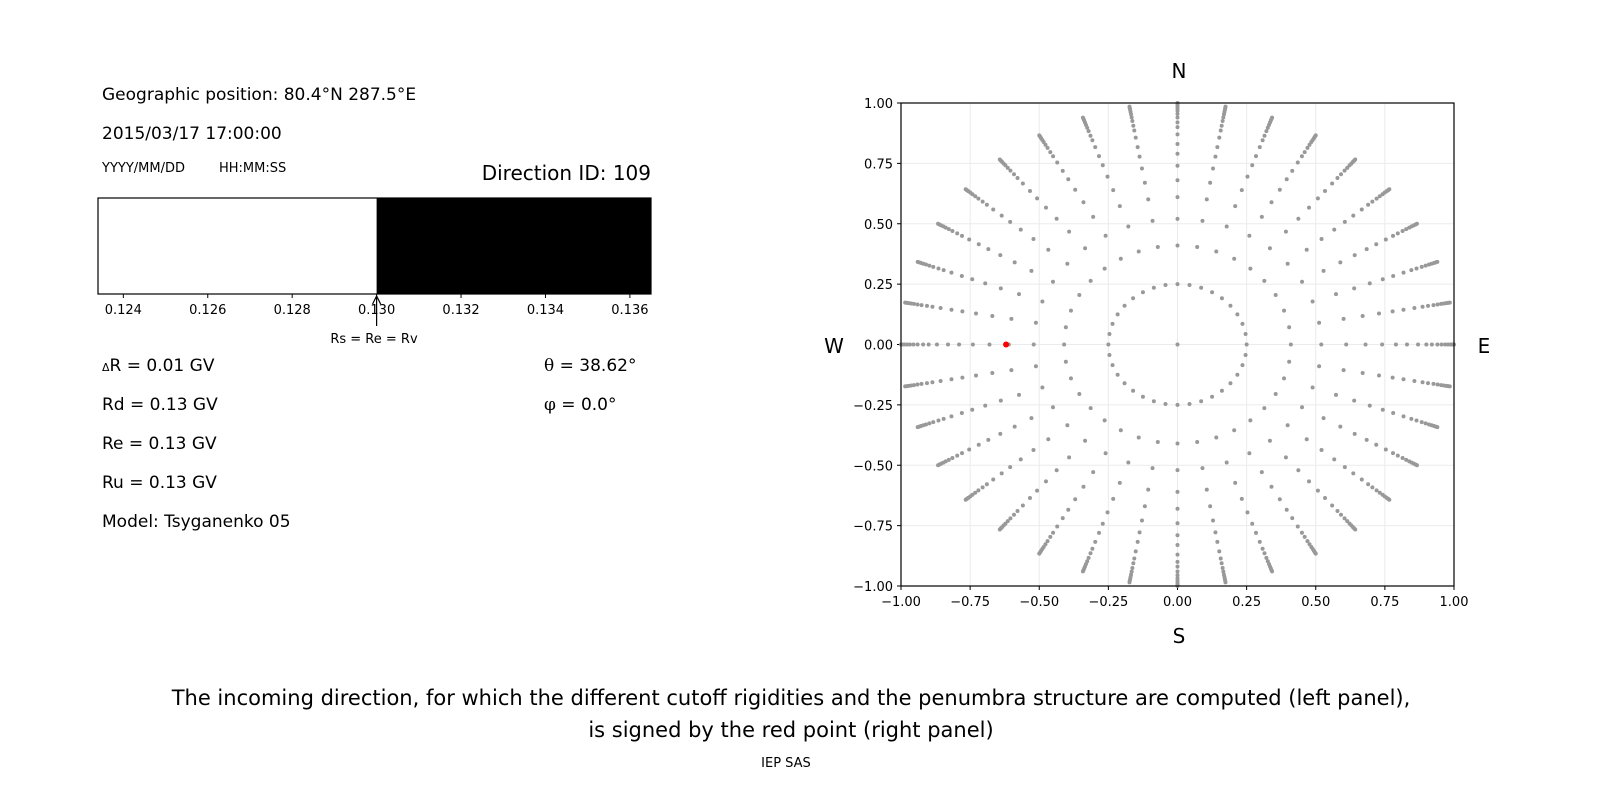 Image resolution: width=1600 pixels, height=800 pixels. What do you see at coordinates (586, 405) in the screenshot?
I see `phi-text: = 0.0°` at bounding box center [586, 405].